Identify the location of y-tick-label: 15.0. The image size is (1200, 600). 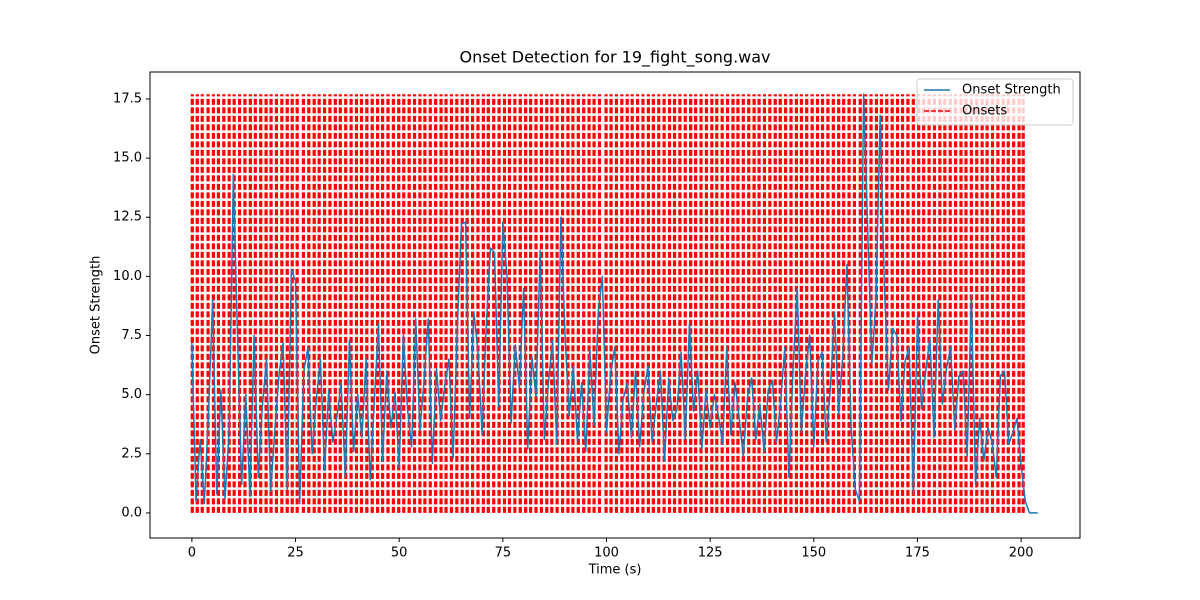
(127, 158).